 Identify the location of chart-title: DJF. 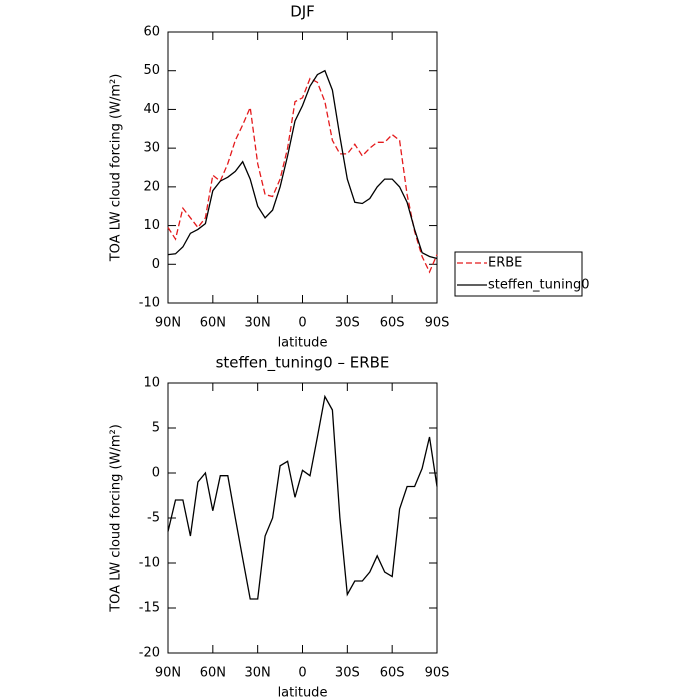
(302, 12).